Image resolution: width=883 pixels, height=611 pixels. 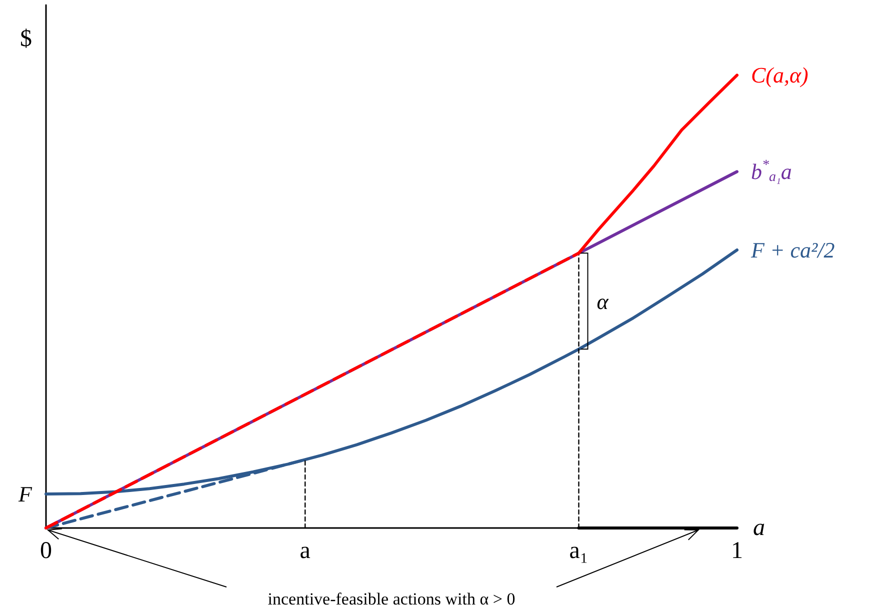 What do you see at coordinates (578, 551) in the screenshot?
I see `x-tick-label: a₁` at bounding box center [578, 551].